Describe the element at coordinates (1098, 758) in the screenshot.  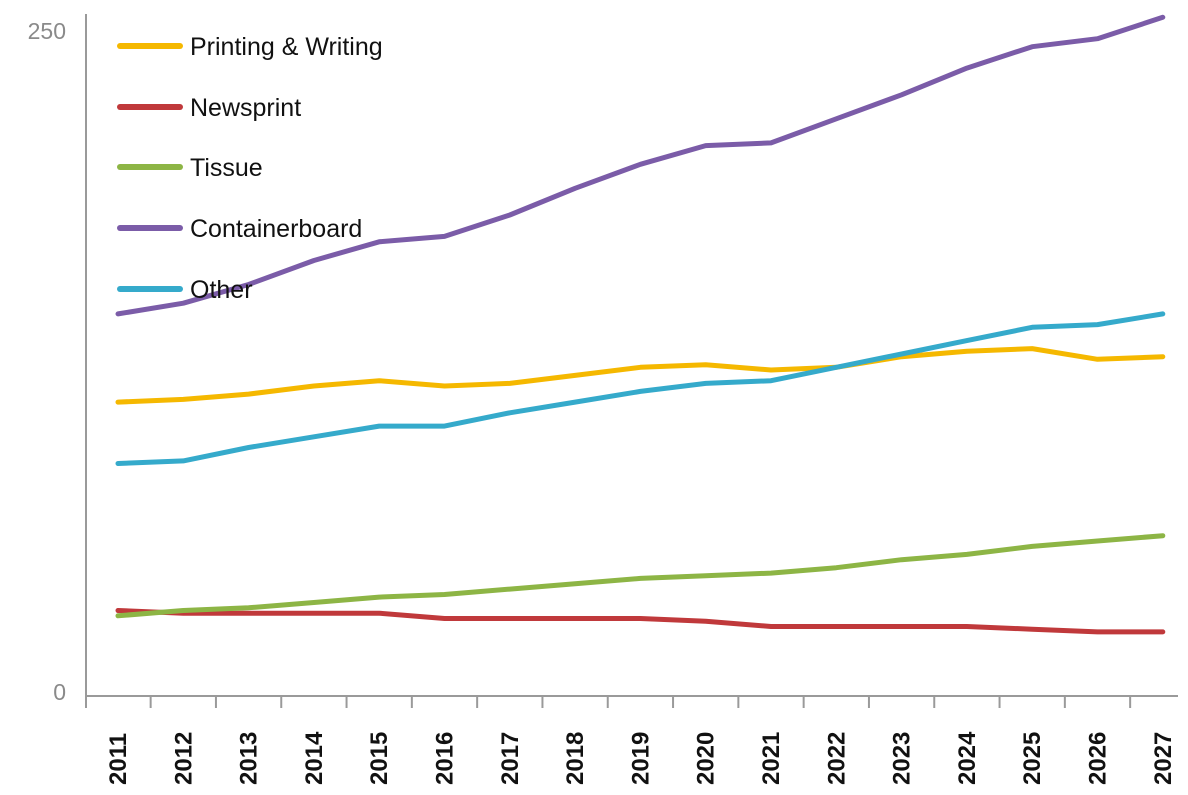
I see `x-tick-label: 2026` at that location.